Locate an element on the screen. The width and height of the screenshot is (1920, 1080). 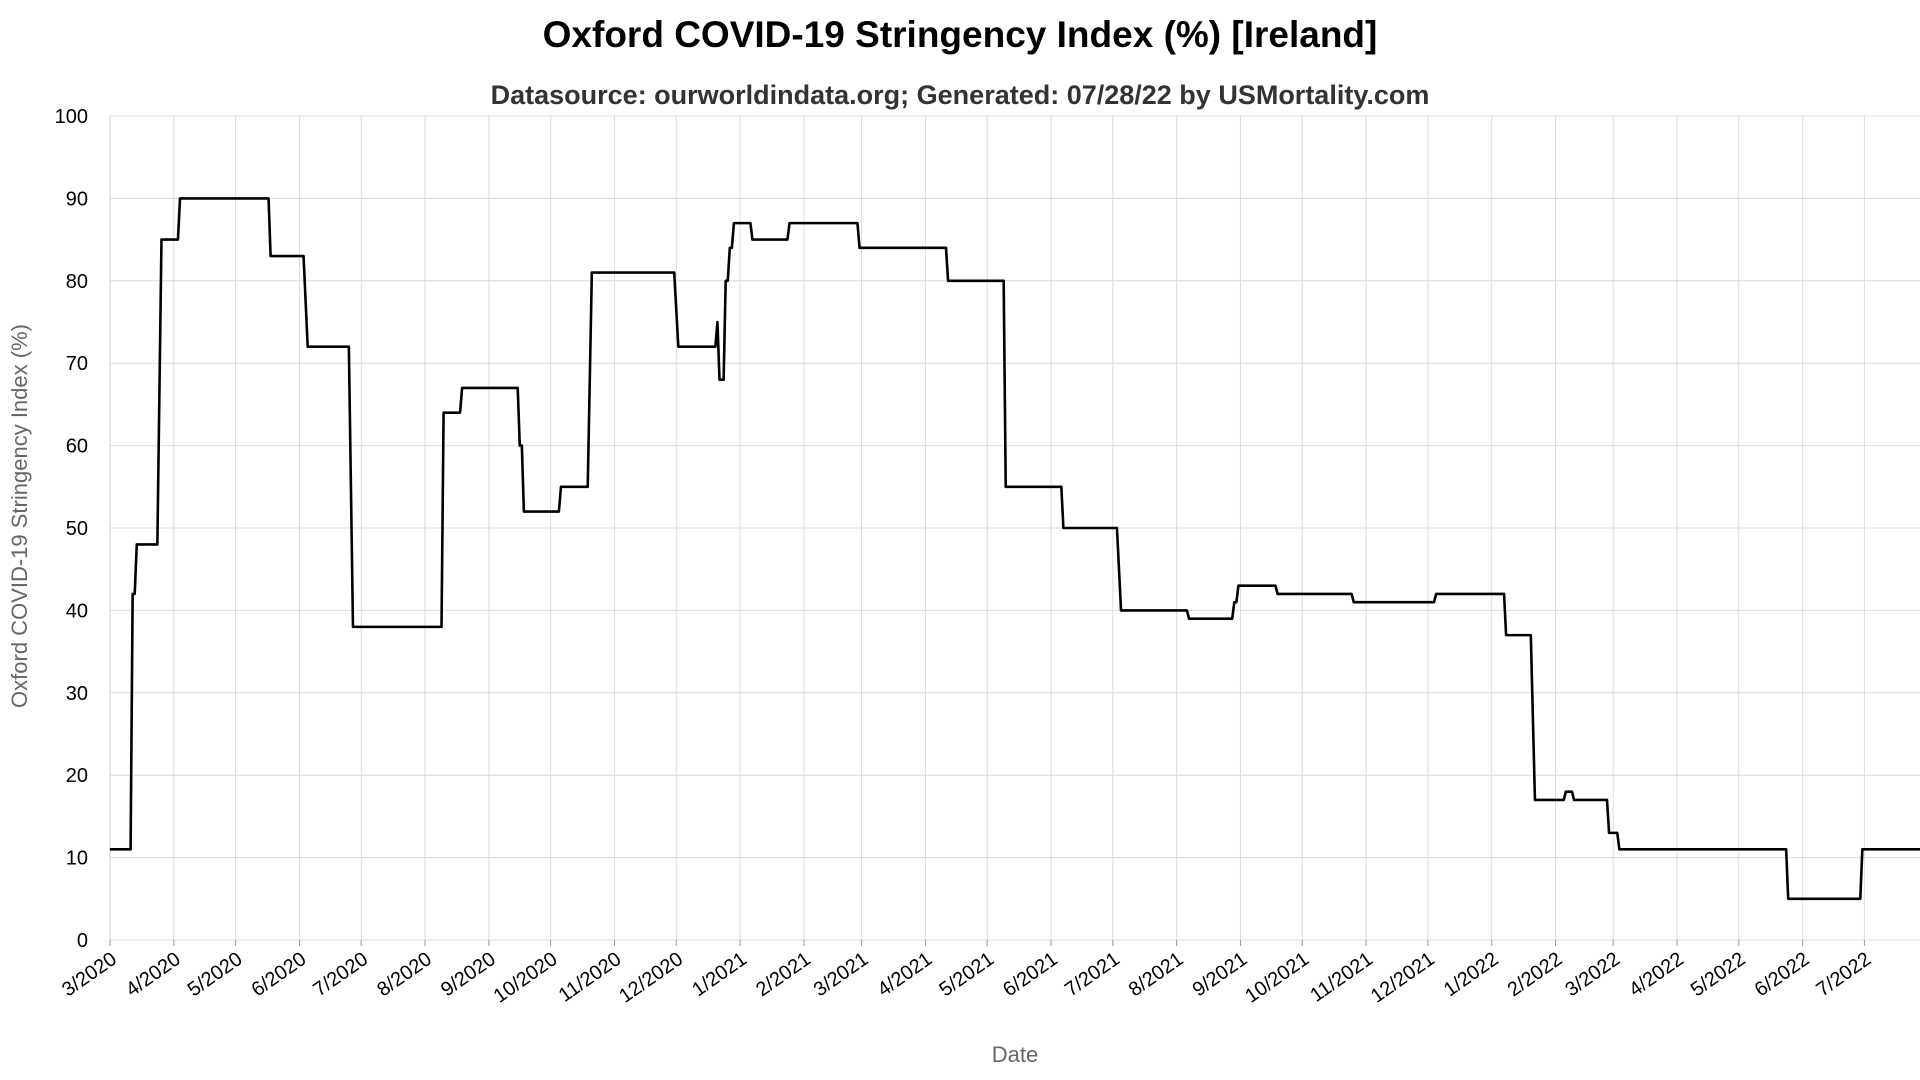
x-tick-label: 4/2021 is located at coordinates (905, 974).